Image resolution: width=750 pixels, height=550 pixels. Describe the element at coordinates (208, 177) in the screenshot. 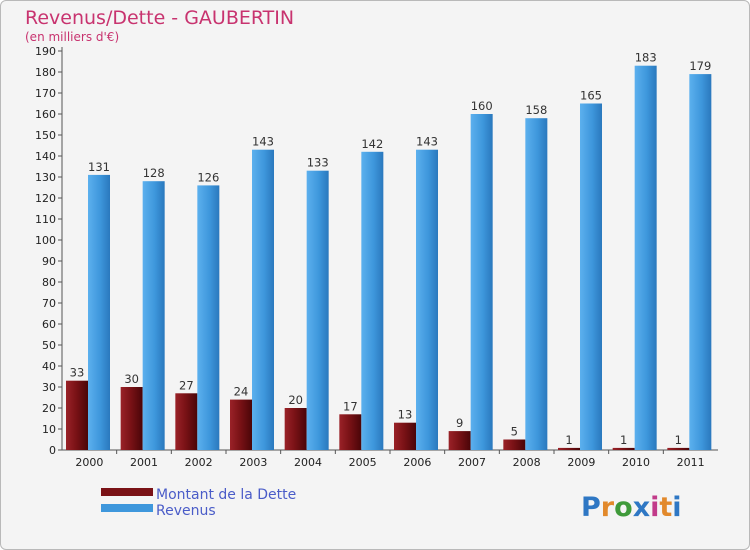

I see `data-label: 126` at that location.